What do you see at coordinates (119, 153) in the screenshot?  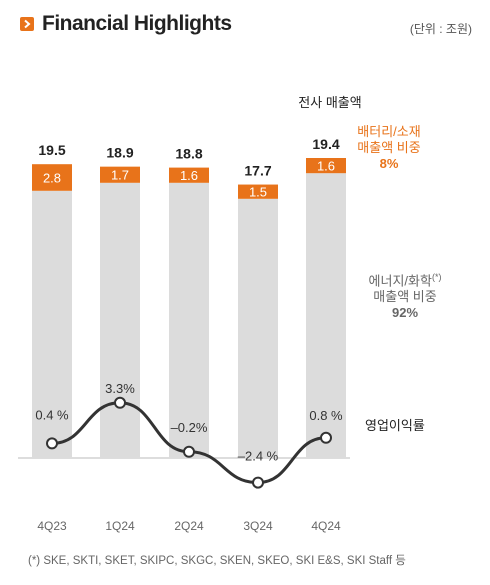 I see `total-value-label: 18.9` at bounding box center [119, 153].